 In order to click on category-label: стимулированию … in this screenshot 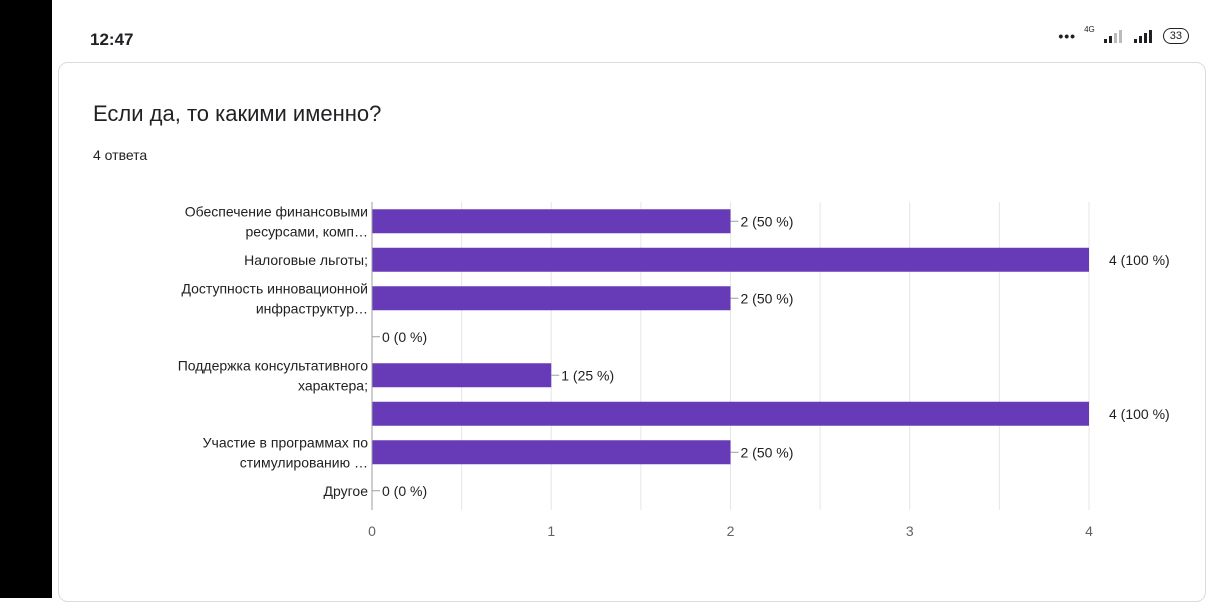, I will do `click(304, 462)`.